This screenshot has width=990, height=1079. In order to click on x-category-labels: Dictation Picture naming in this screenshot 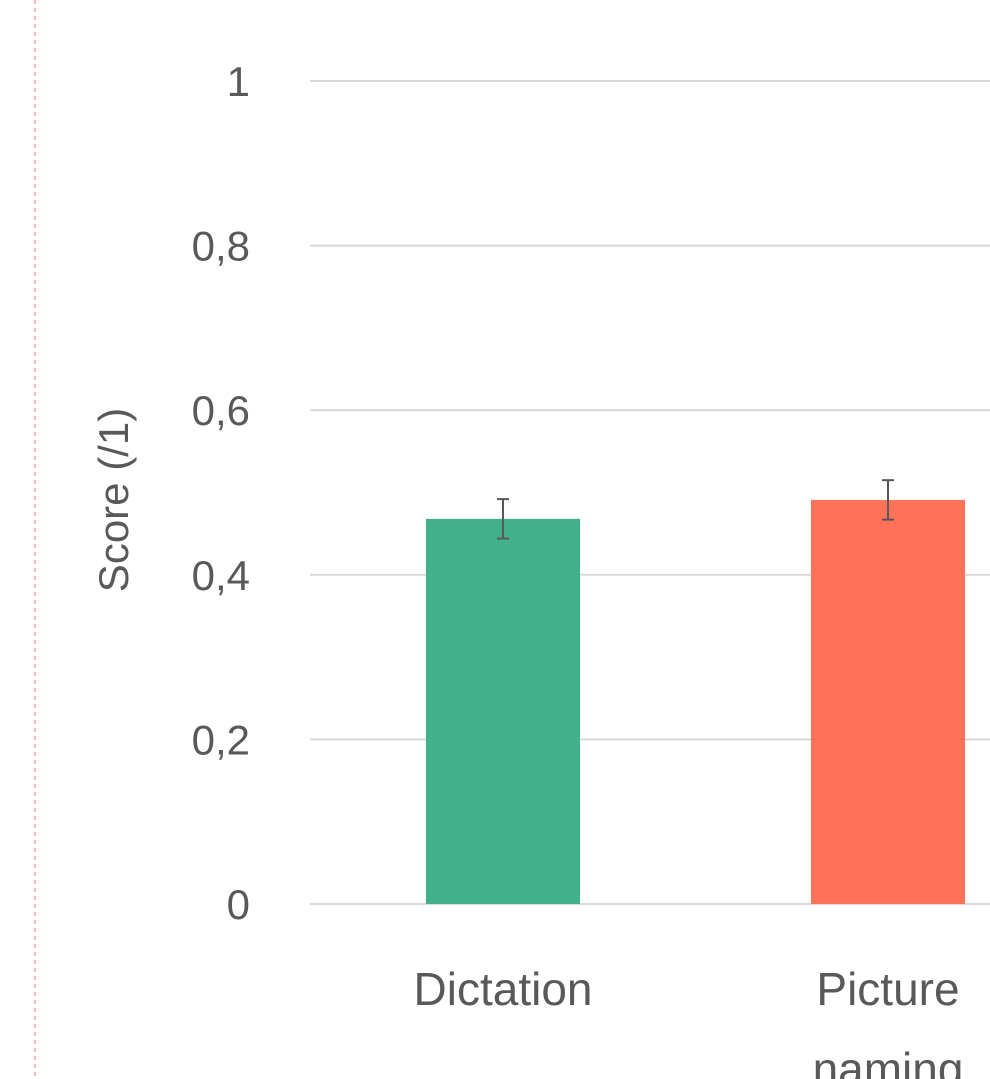, I will do `click(689, 1021)`.